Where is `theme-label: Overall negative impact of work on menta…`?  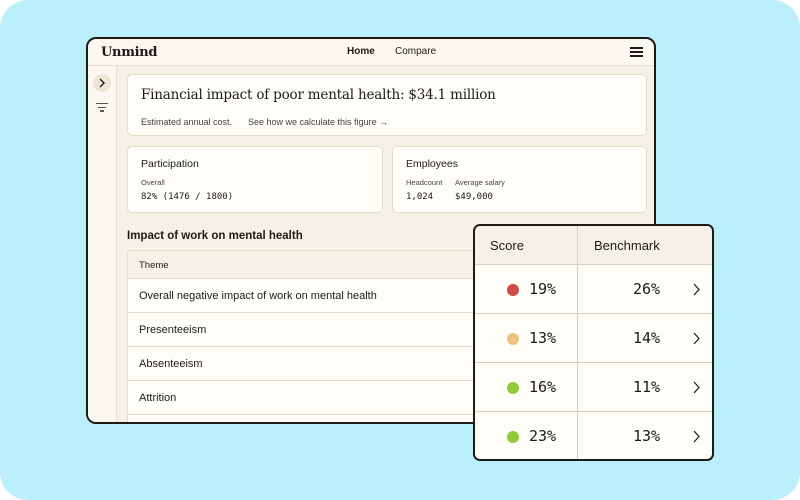
theme-label: Overall negative impact of work on menta… is located at coordinates (258, 296).